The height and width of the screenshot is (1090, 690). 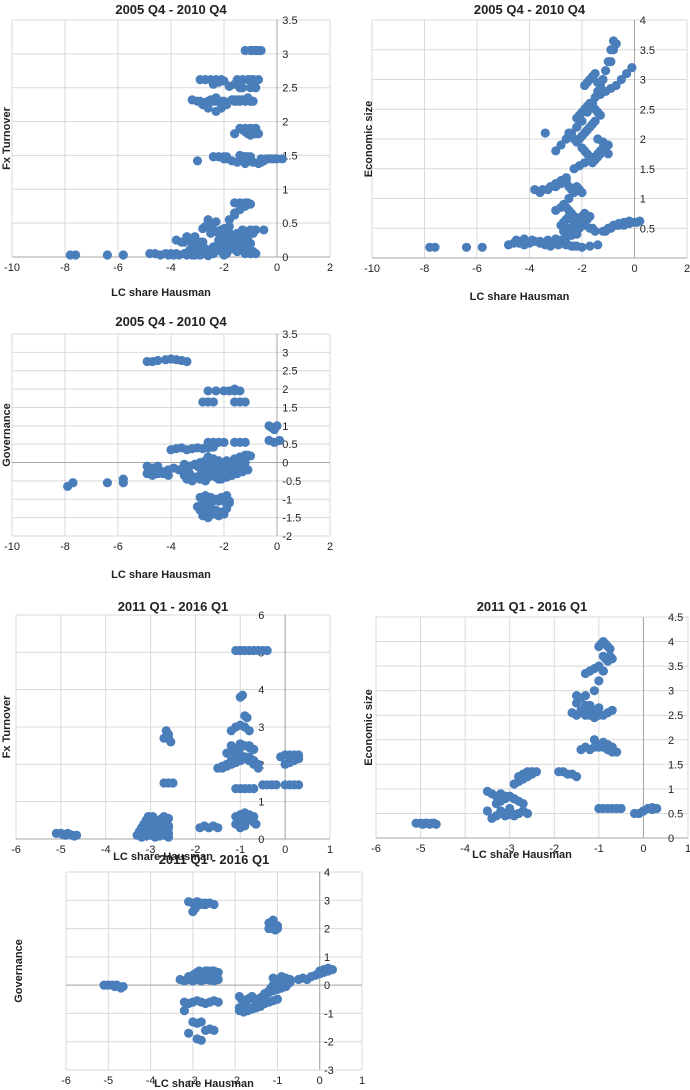 I want to click on y-tick-label: 2.5, so click(x=289, y=372).